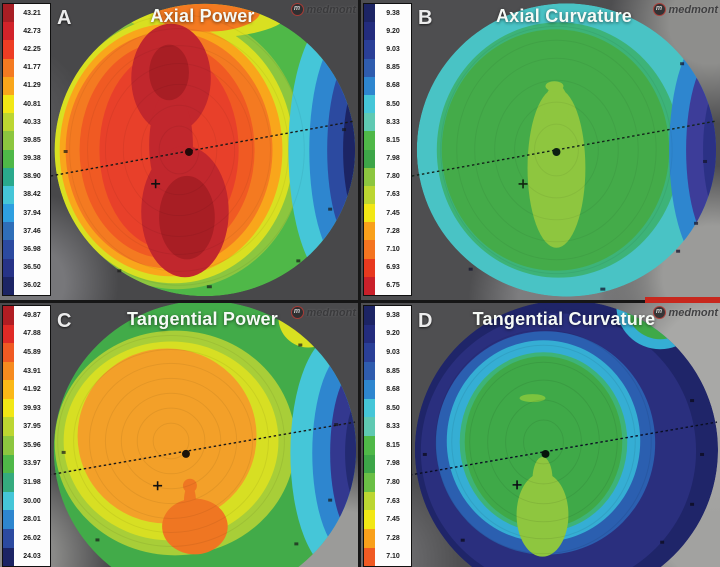  I want to click on scale-row: 49.87, so click(26, 315).